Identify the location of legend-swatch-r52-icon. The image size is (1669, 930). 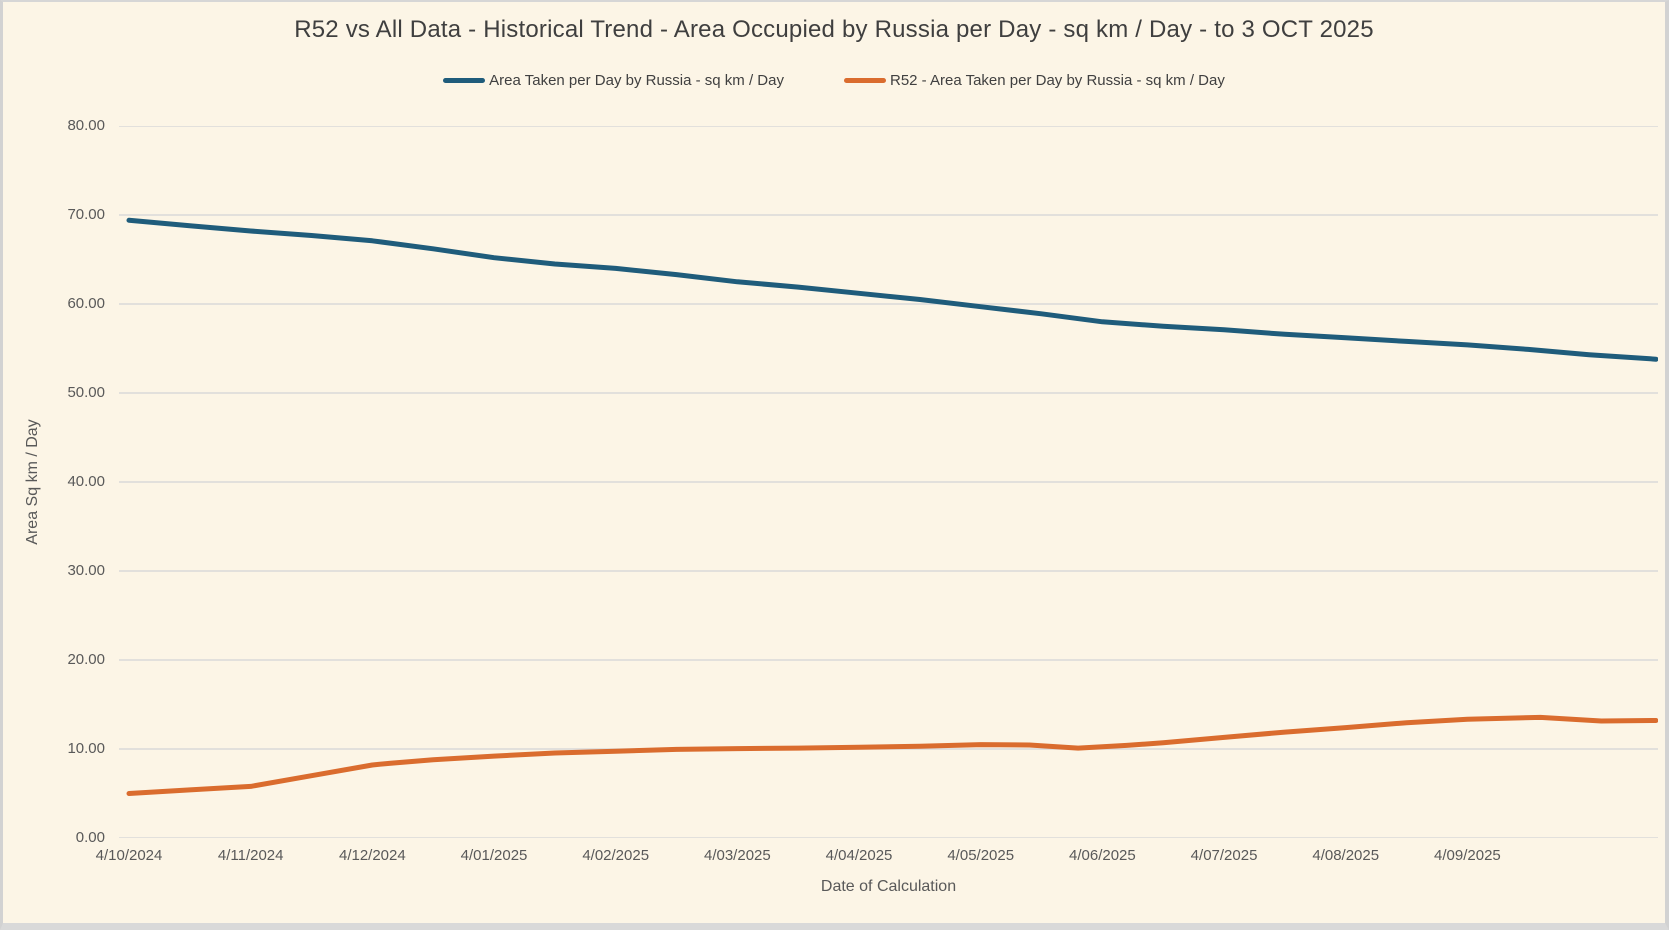
(864, 80).